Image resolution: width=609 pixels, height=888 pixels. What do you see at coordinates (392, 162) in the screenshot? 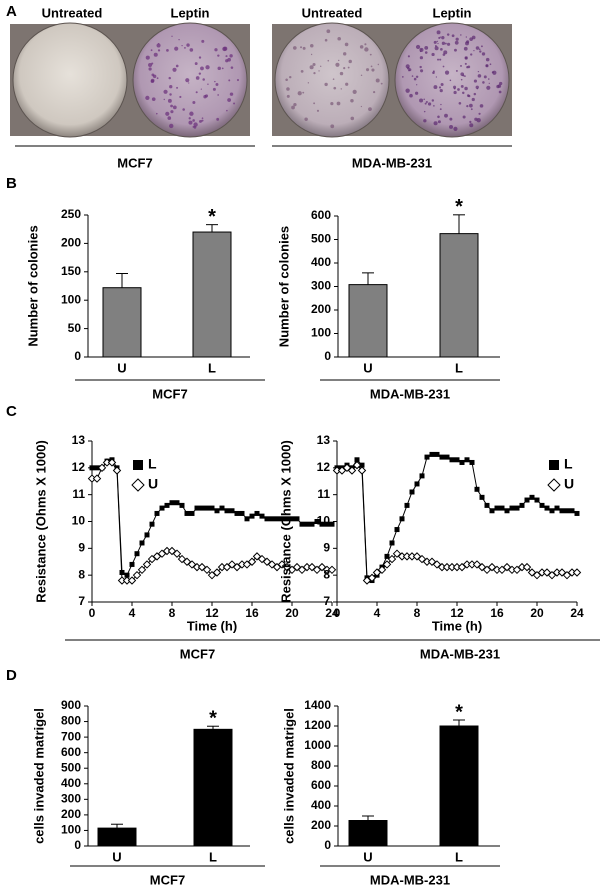
I see `cell-line-label: MDA-MB-231` at bounding box center [392, 162].